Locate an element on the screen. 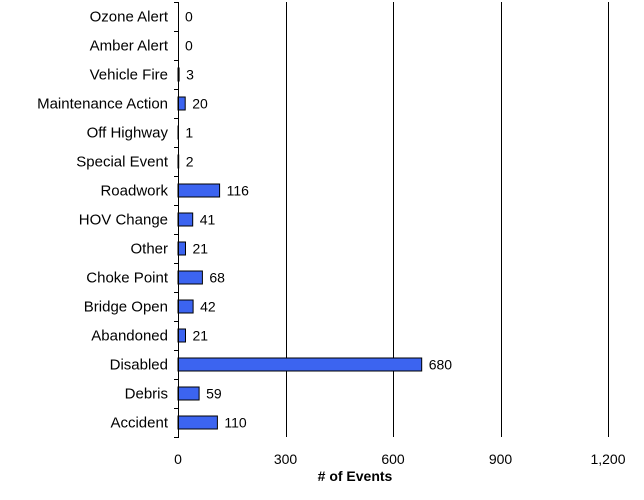  x-tick-label: 1,200 is located at coordinates (607, 459).